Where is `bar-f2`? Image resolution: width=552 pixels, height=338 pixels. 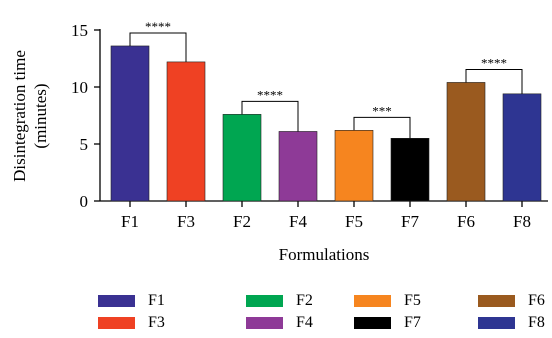
bar-f2 is located at coordinates (242, 158).